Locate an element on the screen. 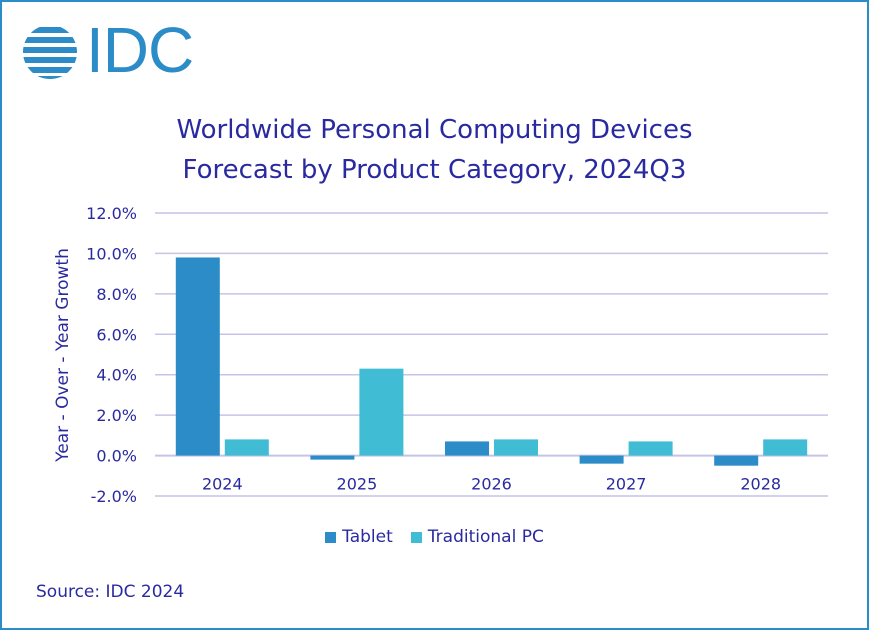  source-note: Source: IDC 2024 is located at coordinates (110, 592).